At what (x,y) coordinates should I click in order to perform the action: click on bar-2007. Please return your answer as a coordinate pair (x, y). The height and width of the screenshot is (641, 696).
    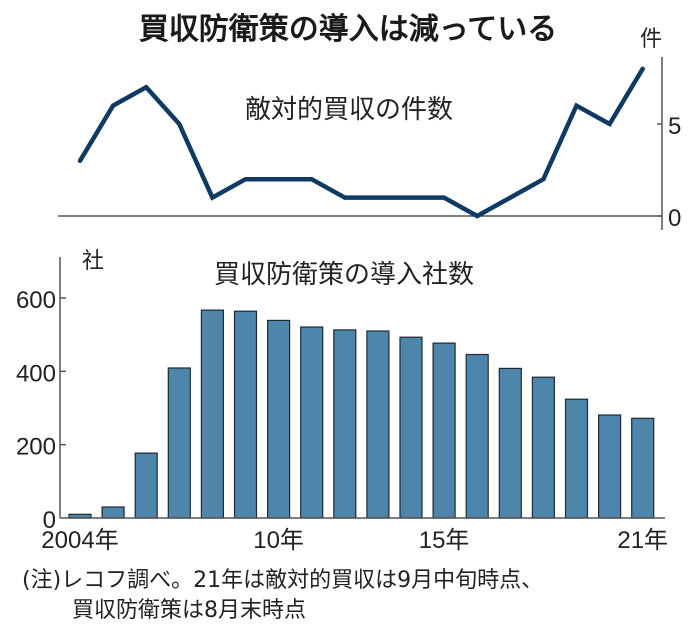
    Looking at the image, I should click on (179, 443).